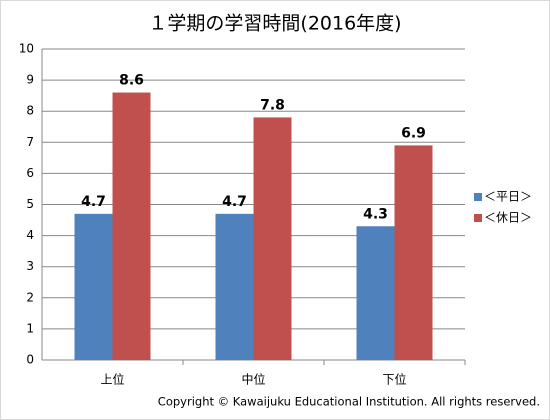 The image size is (550, 420). I want to click on legend-label: ＜休日＞, so click(508, 218).